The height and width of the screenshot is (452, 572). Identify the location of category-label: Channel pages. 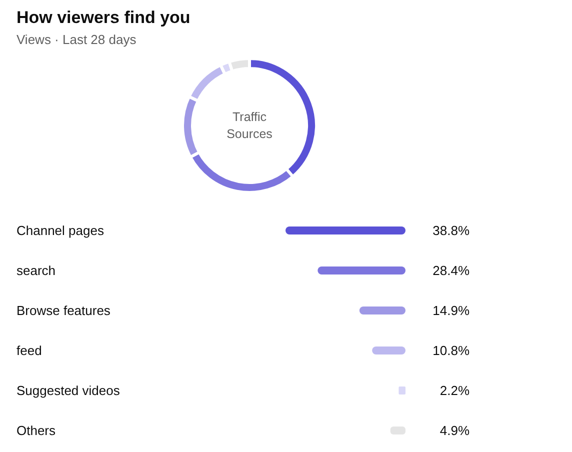
(60, 230).